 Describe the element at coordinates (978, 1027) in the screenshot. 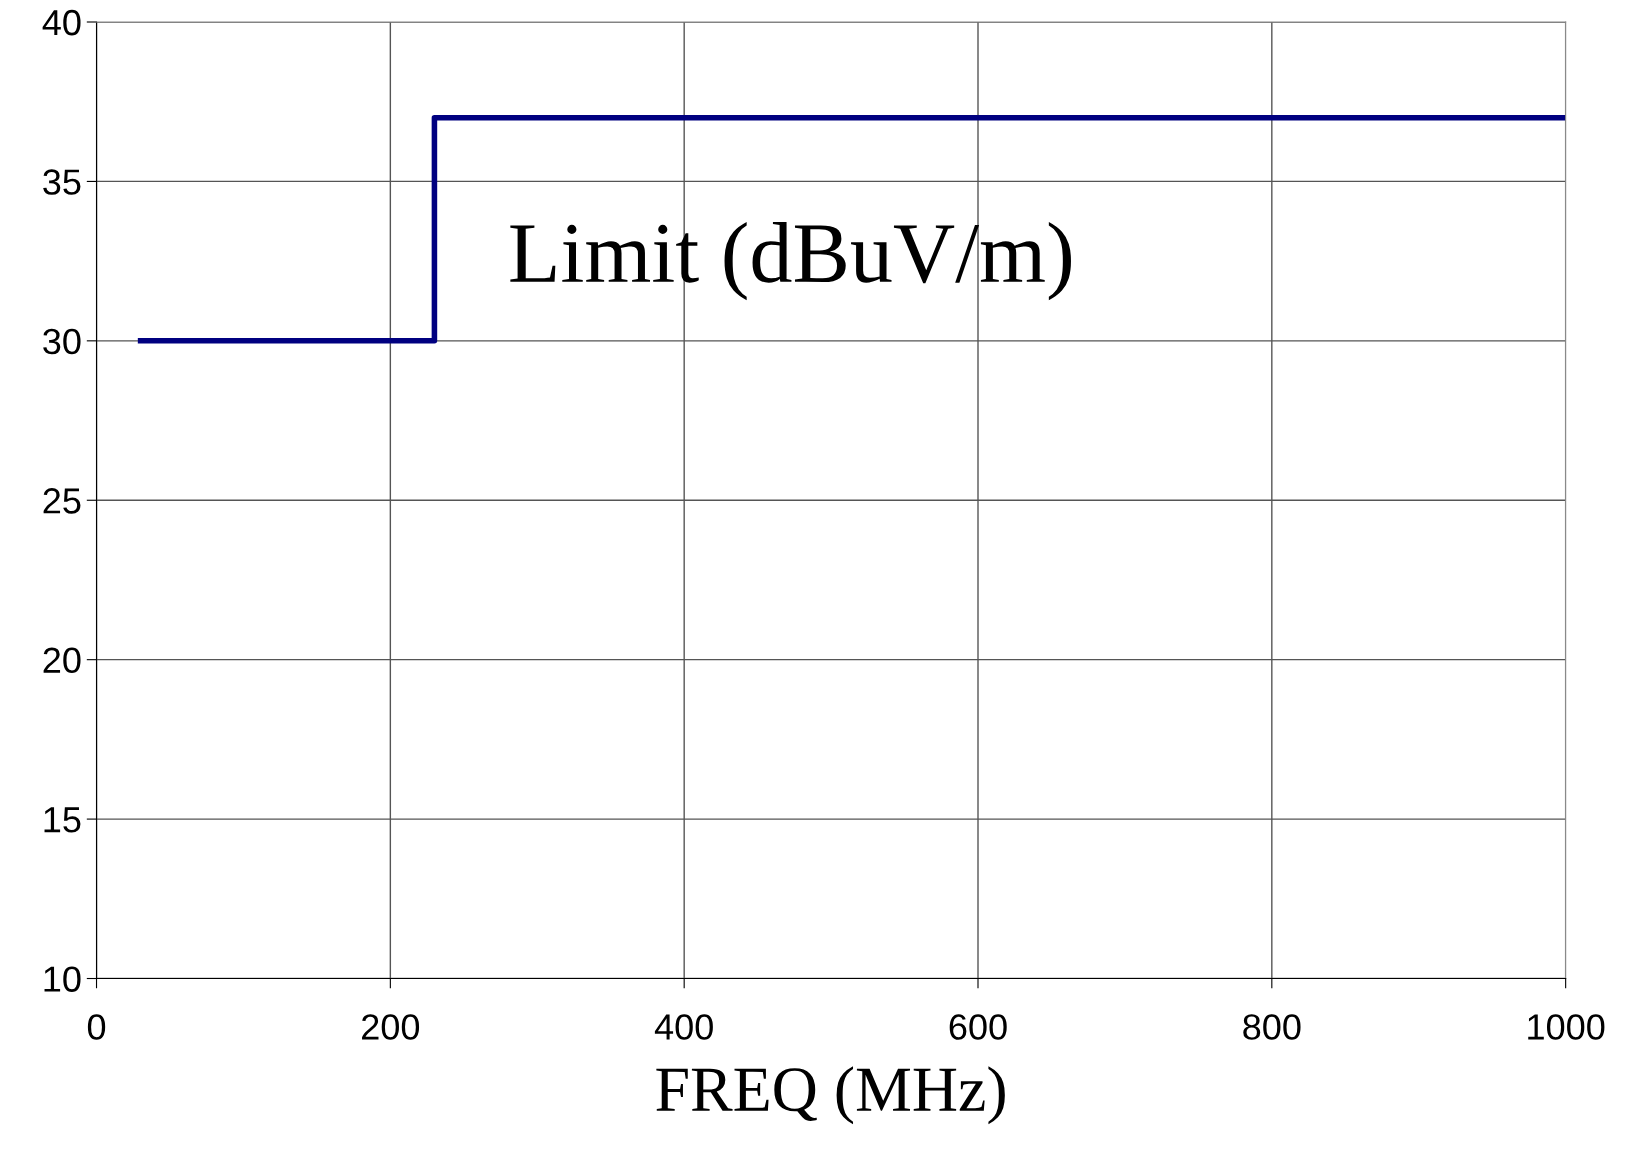

I see `x-tick-label: 600` at that location.